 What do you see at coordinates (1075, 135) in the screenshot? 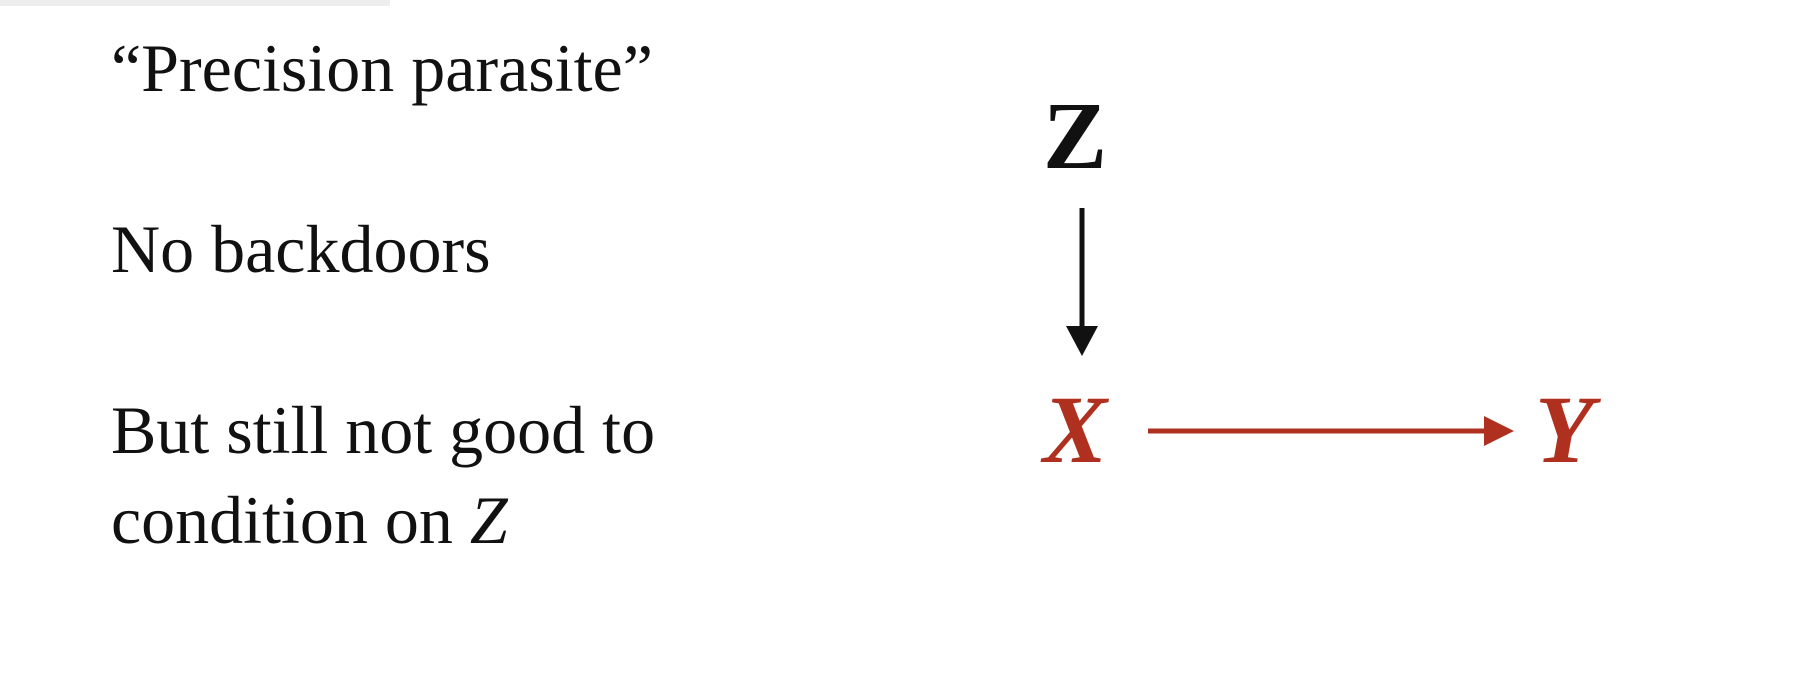
I see `node-z: Z` at bounding box center [1075, 135].